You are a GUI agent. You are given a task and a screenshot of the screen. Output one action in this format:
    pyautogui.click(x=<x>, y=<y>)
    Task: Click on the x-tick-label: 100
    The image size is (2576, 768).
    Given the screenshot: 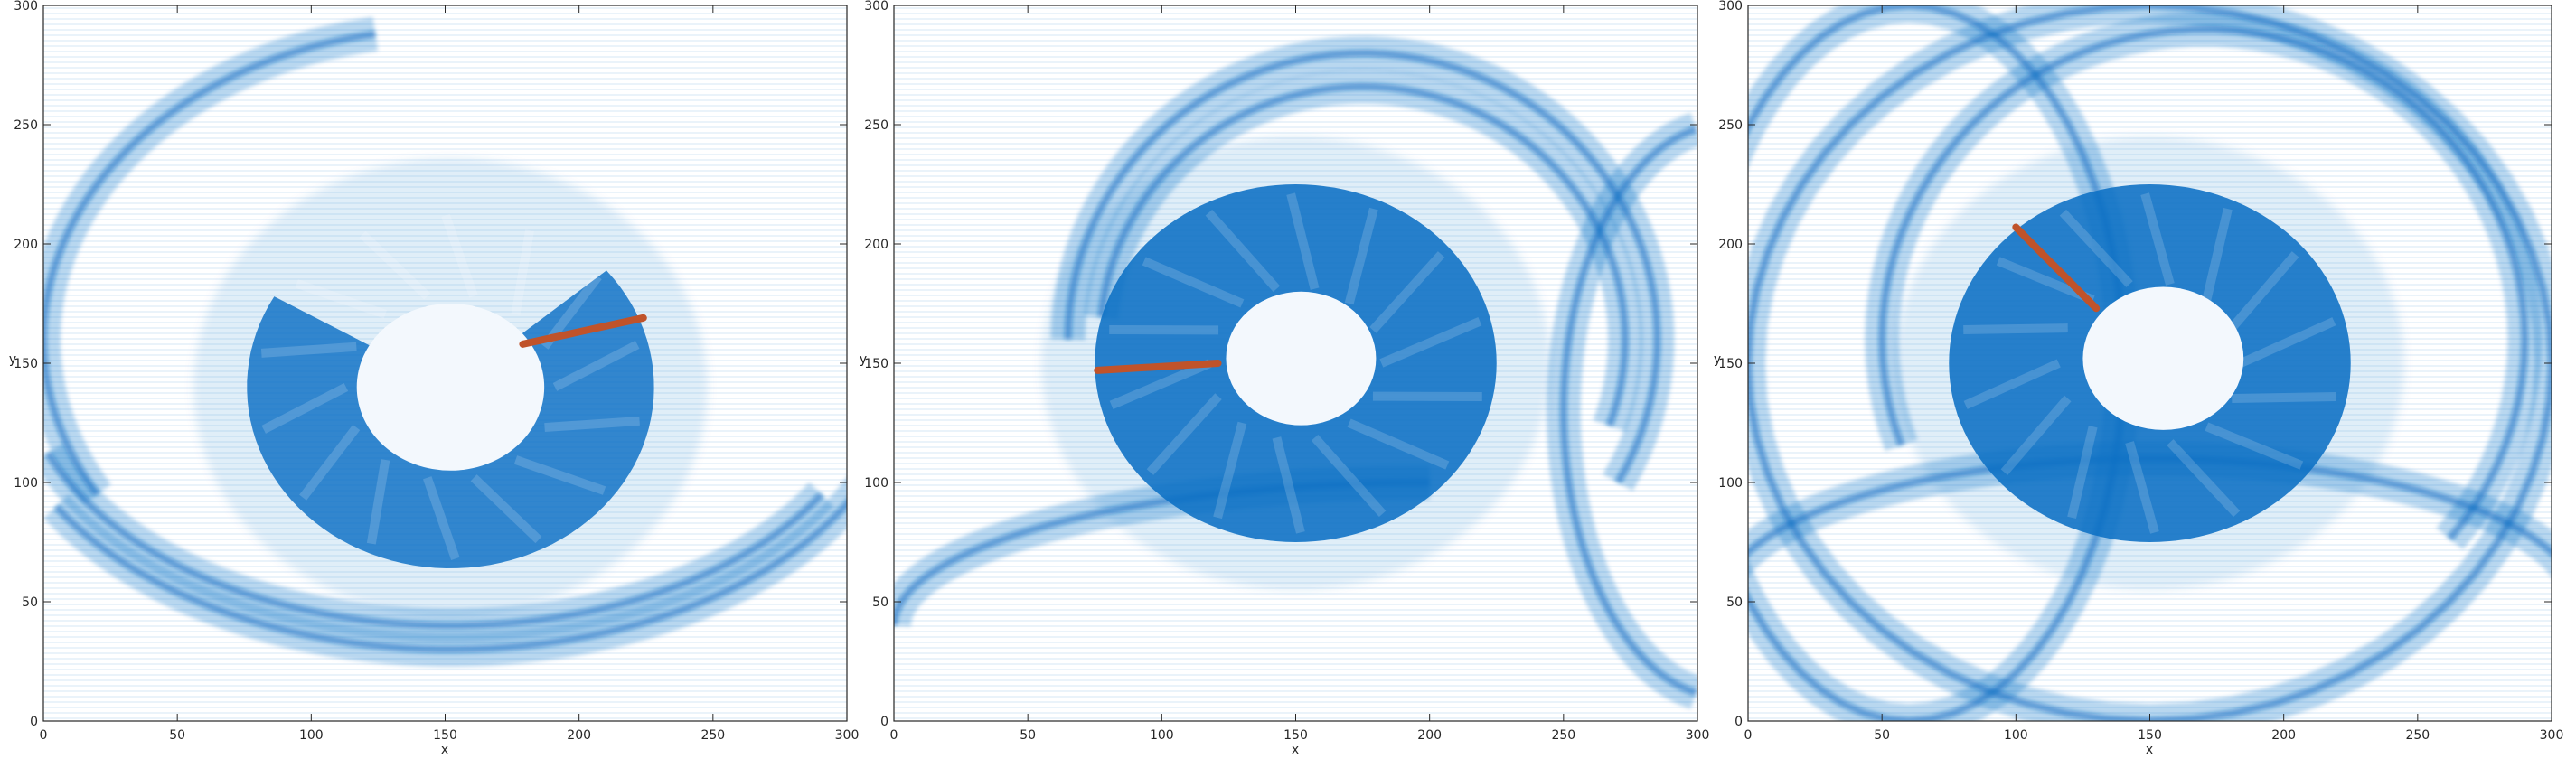 What is the action you would take?
    pyautogui.click(x=1162, y=735)
    